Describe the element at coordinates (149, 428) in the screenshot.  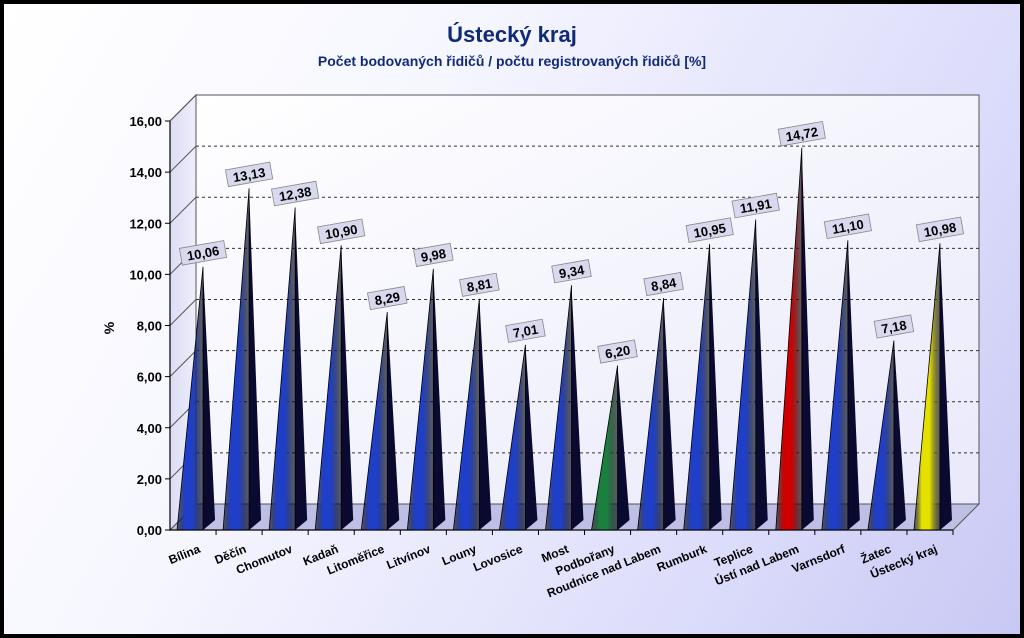
I see `y-tick-label: 4,00` at that location.